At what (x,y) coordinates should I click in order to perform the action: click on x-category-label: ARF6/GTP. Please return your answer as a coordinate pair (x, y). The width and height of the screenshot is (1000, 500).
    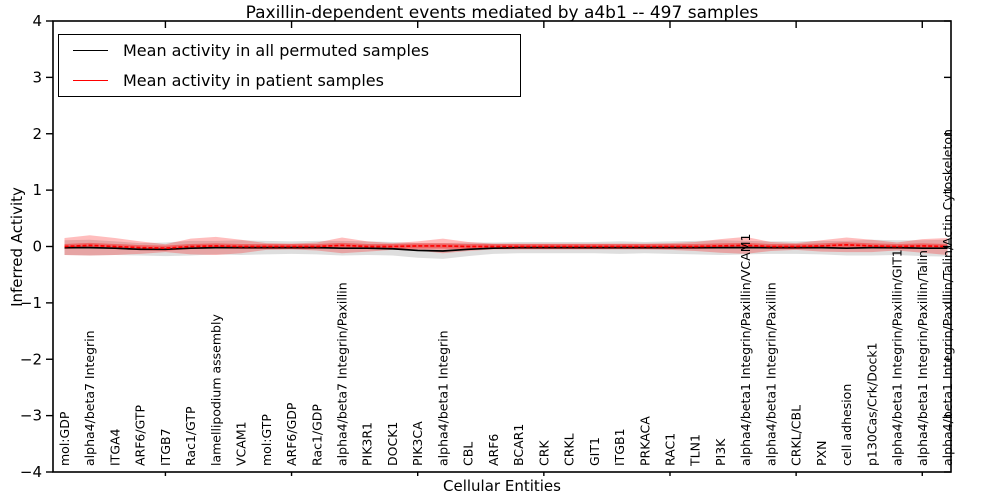
    Looking at the image, I should click on (140, 435).